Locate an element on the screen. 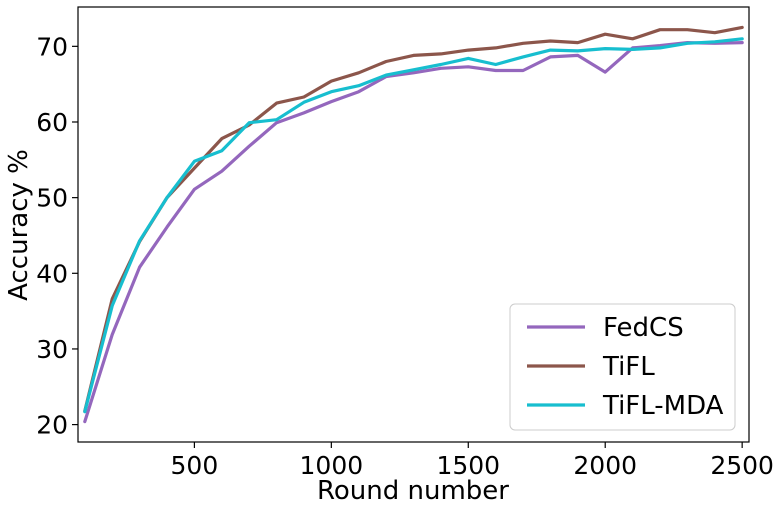 Image resolution: width=774 pixels, height=512 pixels. x-tick-label: 2500 is located at coordinates (742, 465).